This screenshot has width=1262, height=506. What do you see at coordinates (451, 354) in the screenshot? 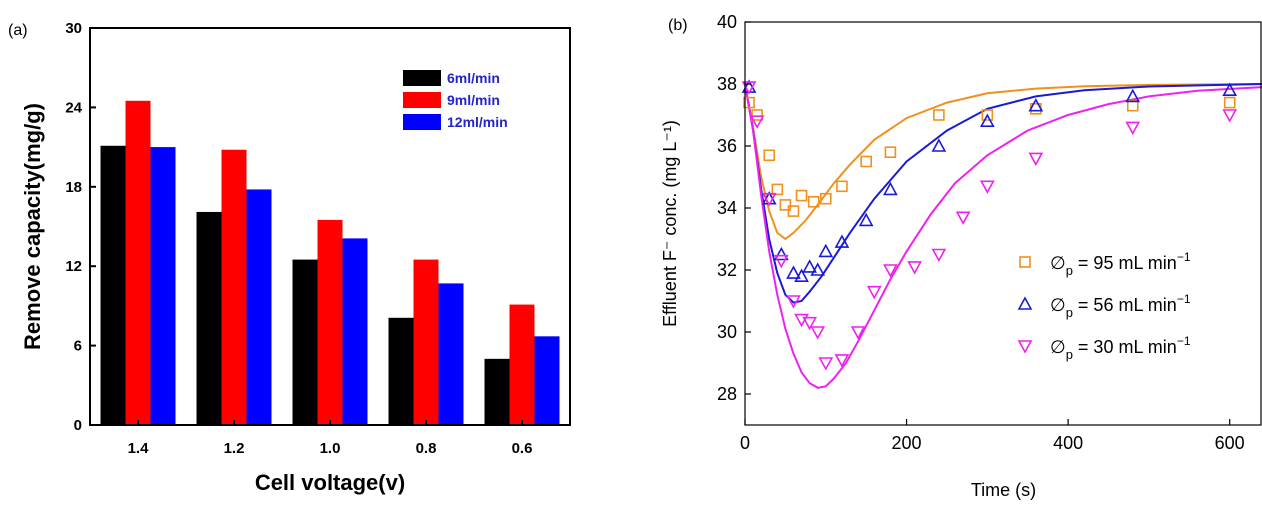
I see `bar-12mlmin-0.8` at bounding box center [451, 354].